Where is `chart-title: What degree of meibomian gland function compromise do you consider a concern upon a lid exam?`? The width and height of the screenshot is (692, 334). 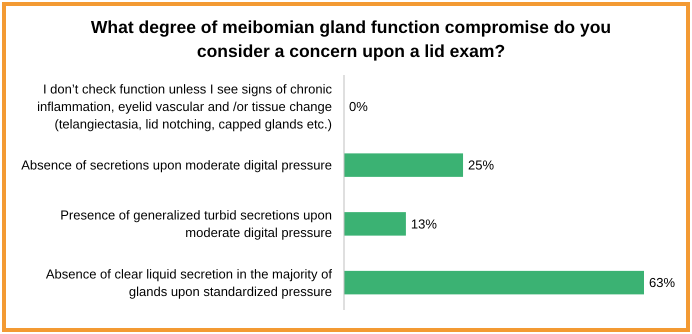 chart-title: What degree of meibomian gland function compromise do you consider a concern upon a lid exam? is located at coordinates (351, 39).